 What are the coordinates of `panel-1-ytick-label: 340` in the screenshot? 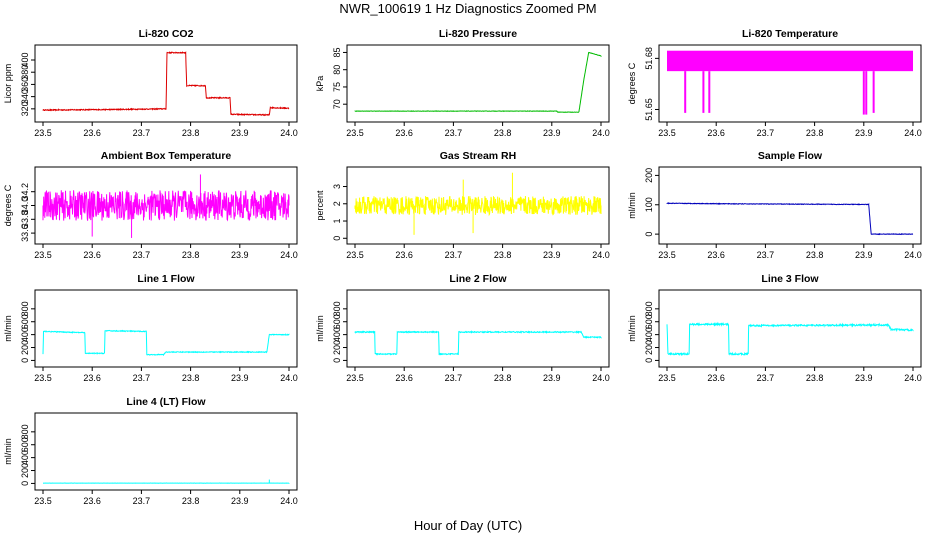 It's located at (25, 96).